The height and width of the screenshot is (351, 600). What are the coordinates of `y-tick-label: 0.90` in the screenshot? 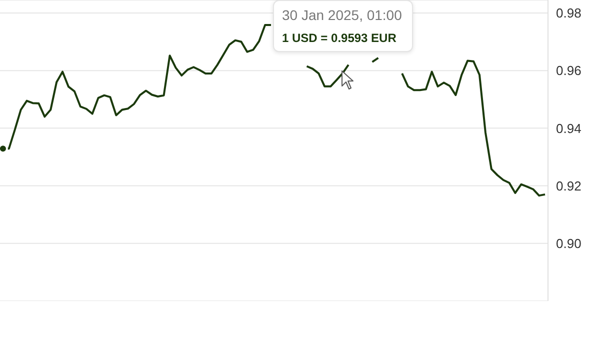 It's located at (569, 244).